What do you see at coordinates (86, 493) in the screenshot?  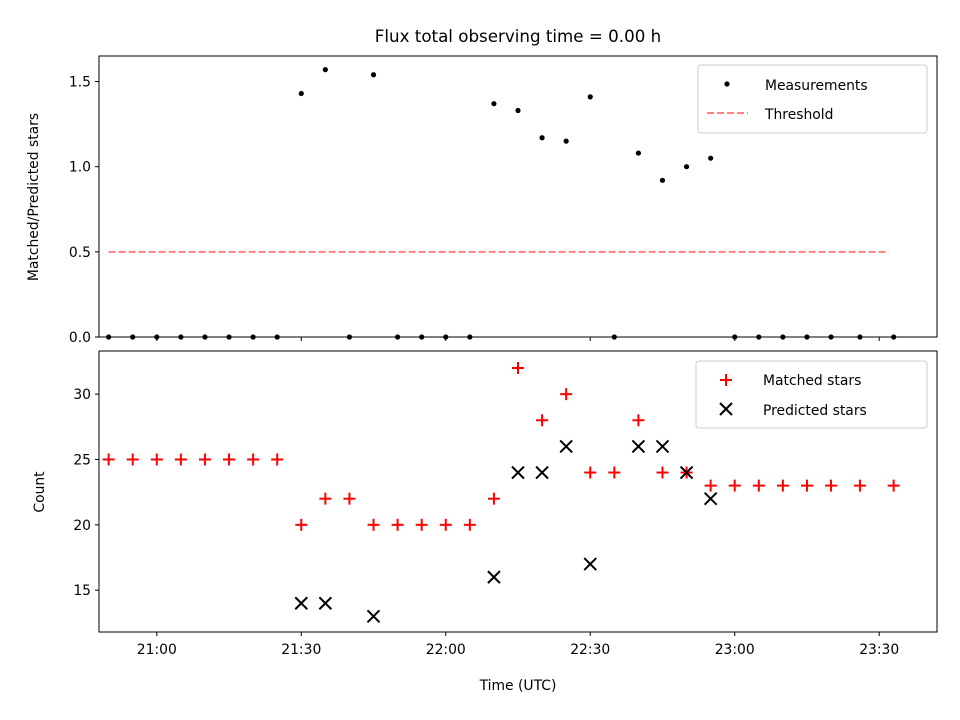 I see `bottom-y-axis: 15 20 25 30` at bounding box center [86, 493].